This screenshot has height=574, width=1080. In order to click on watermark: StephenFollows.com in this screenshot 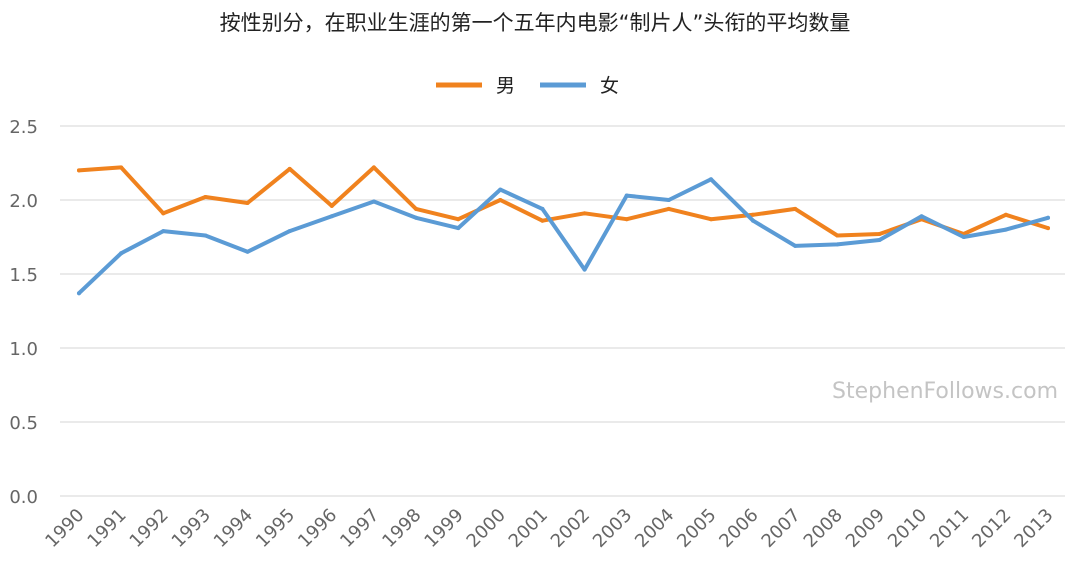, I will do `click(945, 391)`.